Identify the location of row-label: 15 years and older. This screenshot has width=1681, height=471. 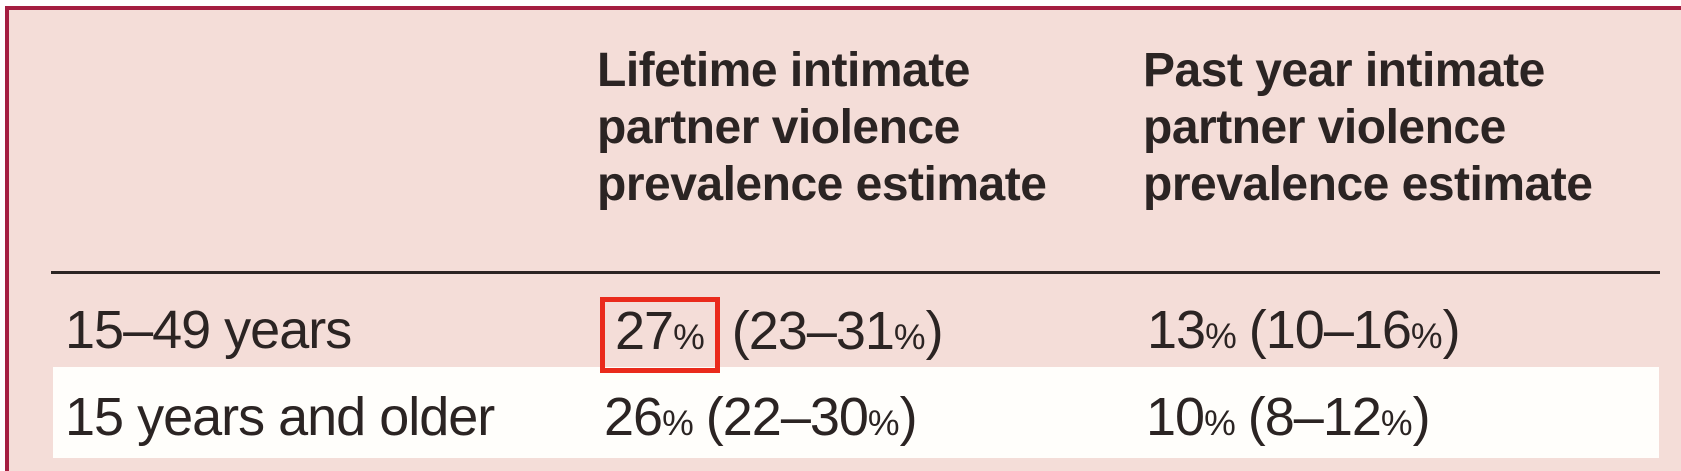
(280, 417).